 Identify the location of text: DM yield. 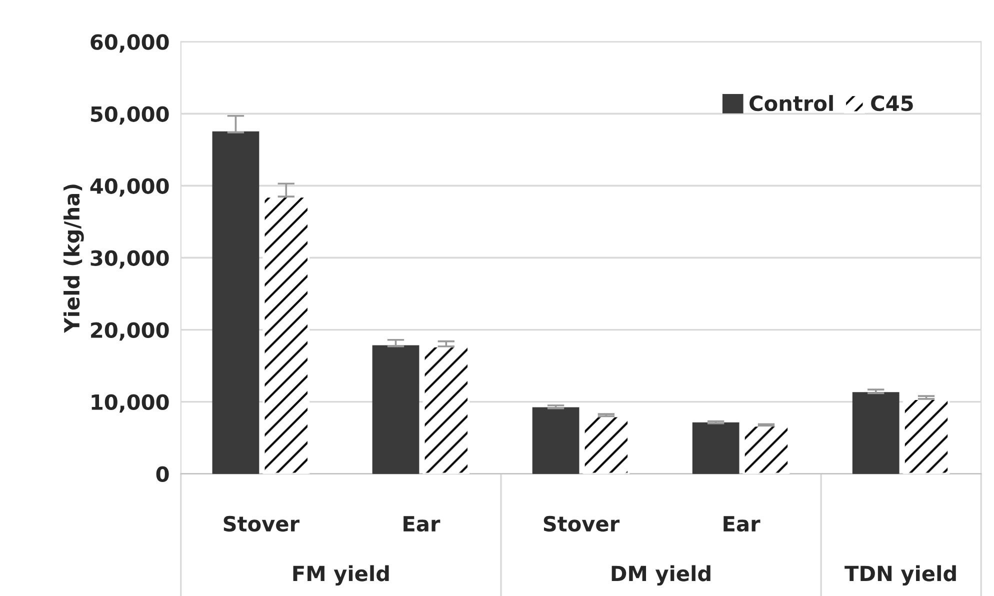
(661, 575).